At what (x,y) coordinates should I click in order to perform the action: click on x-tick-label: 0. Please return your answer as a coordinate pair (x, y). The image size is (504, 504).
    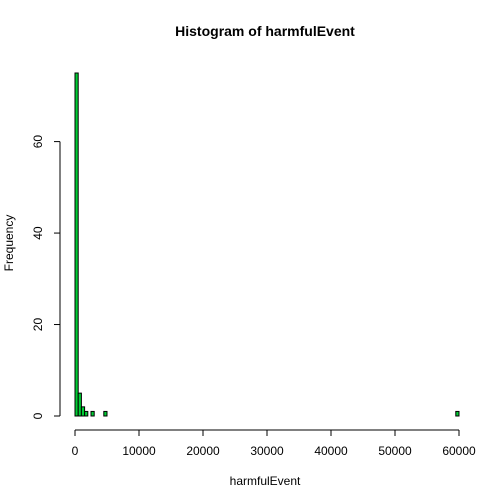
    Looking at the image, I should click on (75, 451).